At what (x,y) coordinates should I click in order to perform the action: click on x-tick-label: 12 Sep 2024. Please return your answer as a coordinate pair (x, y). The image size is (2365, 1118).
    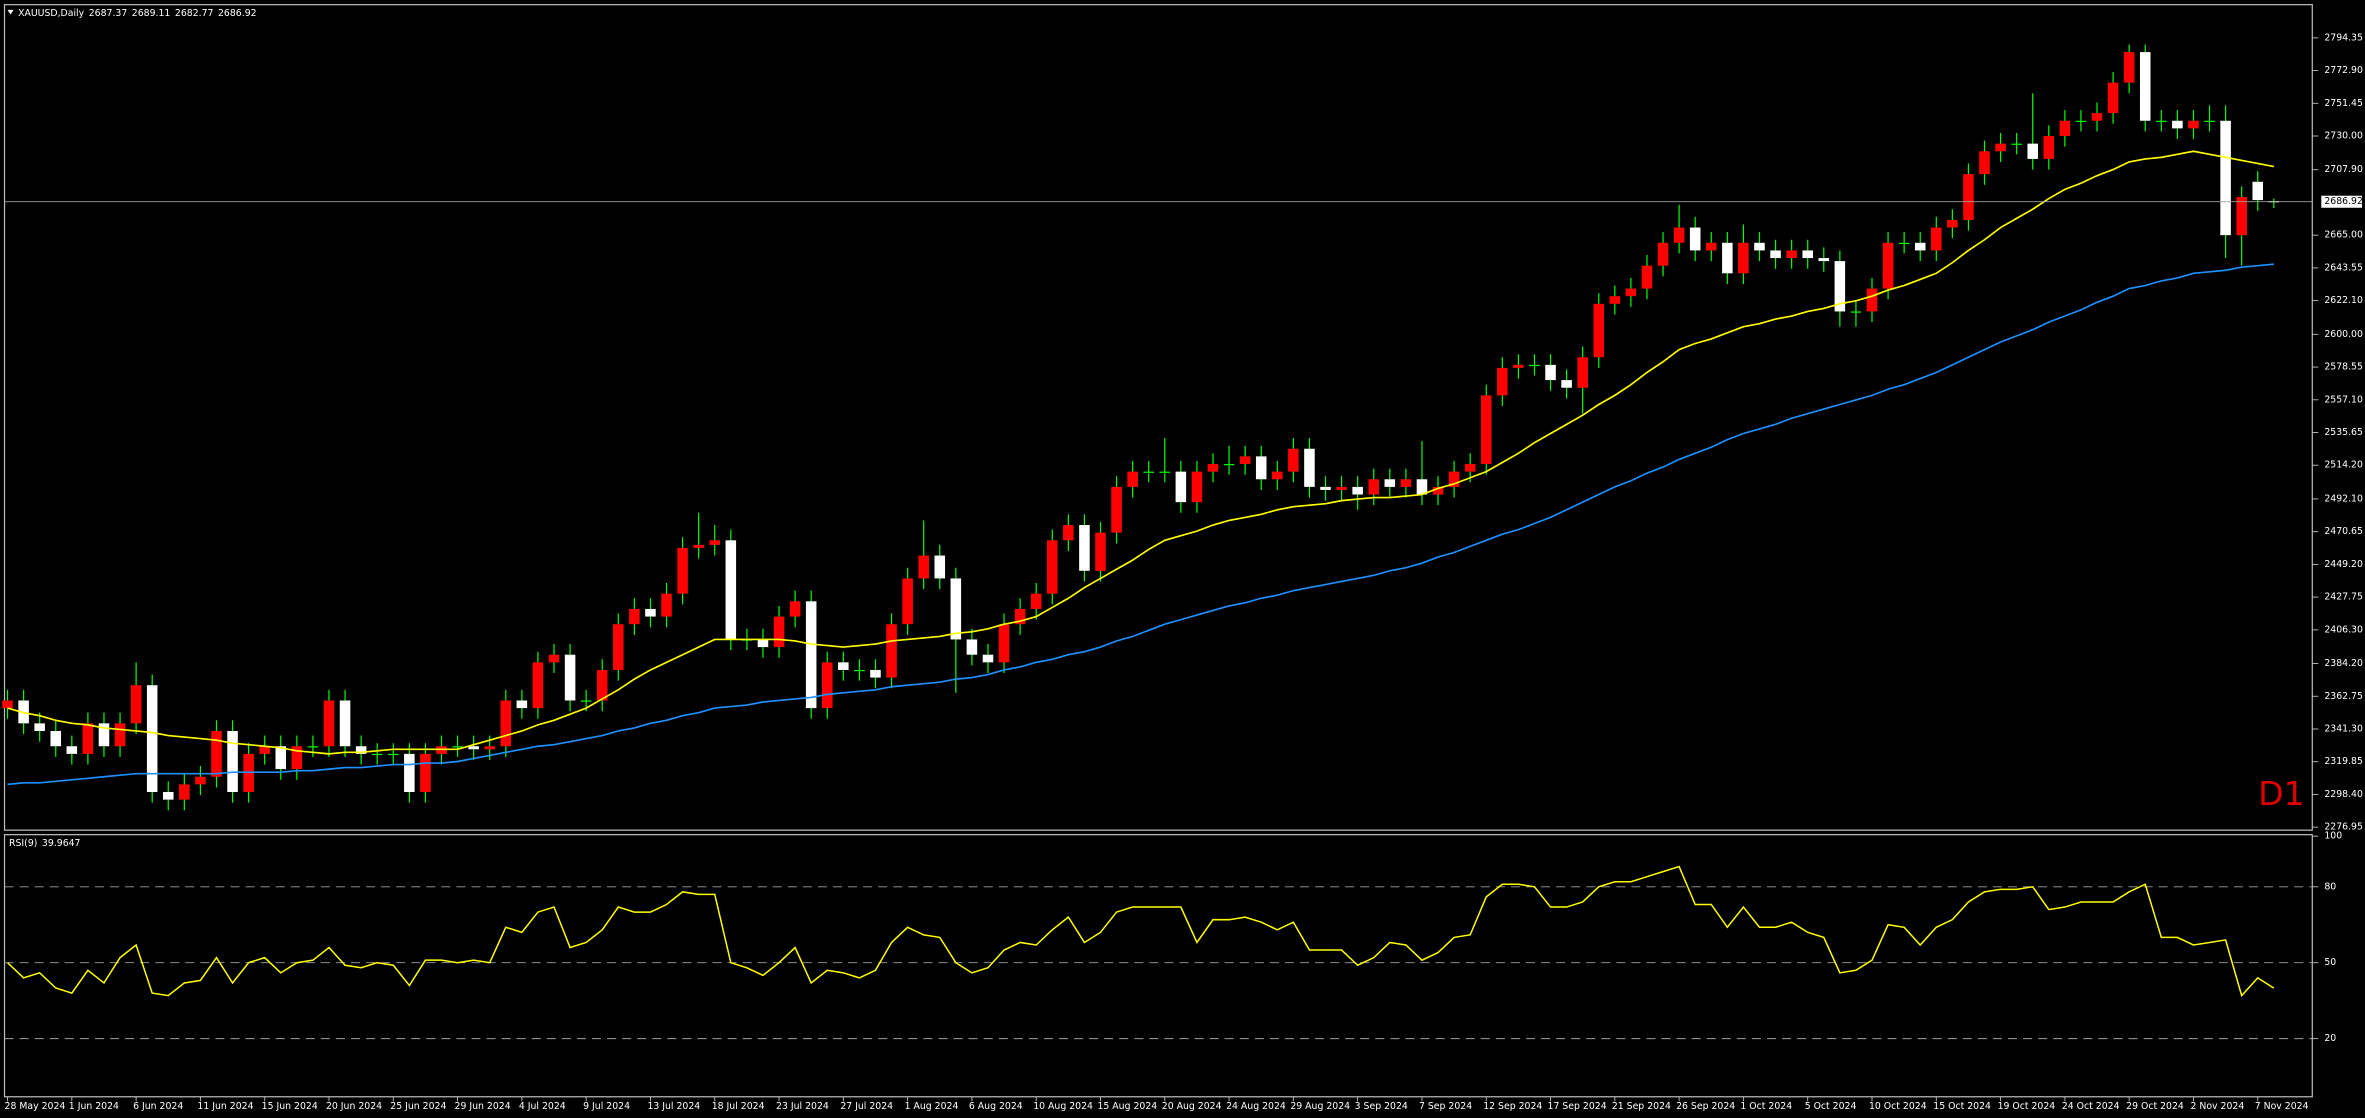
    Looking at the image, I should click on (1512, 1106).